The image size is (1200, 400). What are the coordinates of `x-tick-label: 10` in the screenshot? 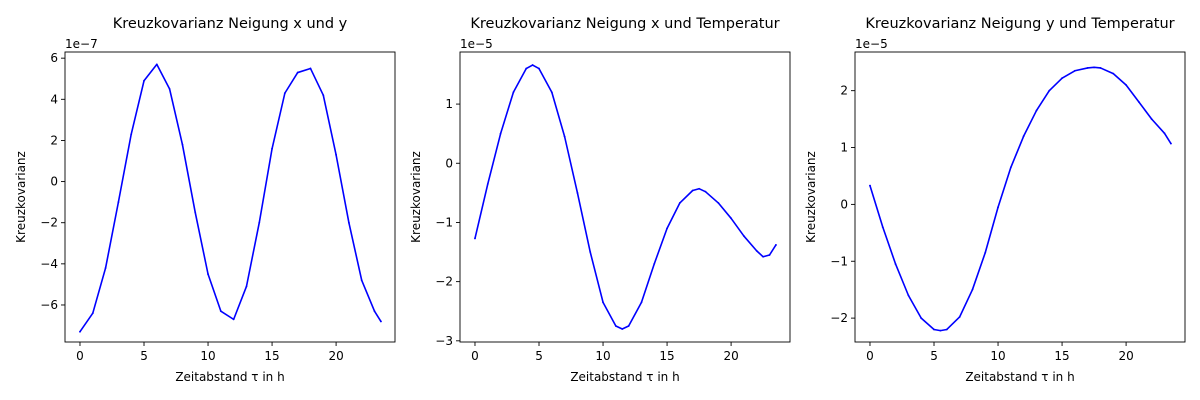 It's located at (602, 356).